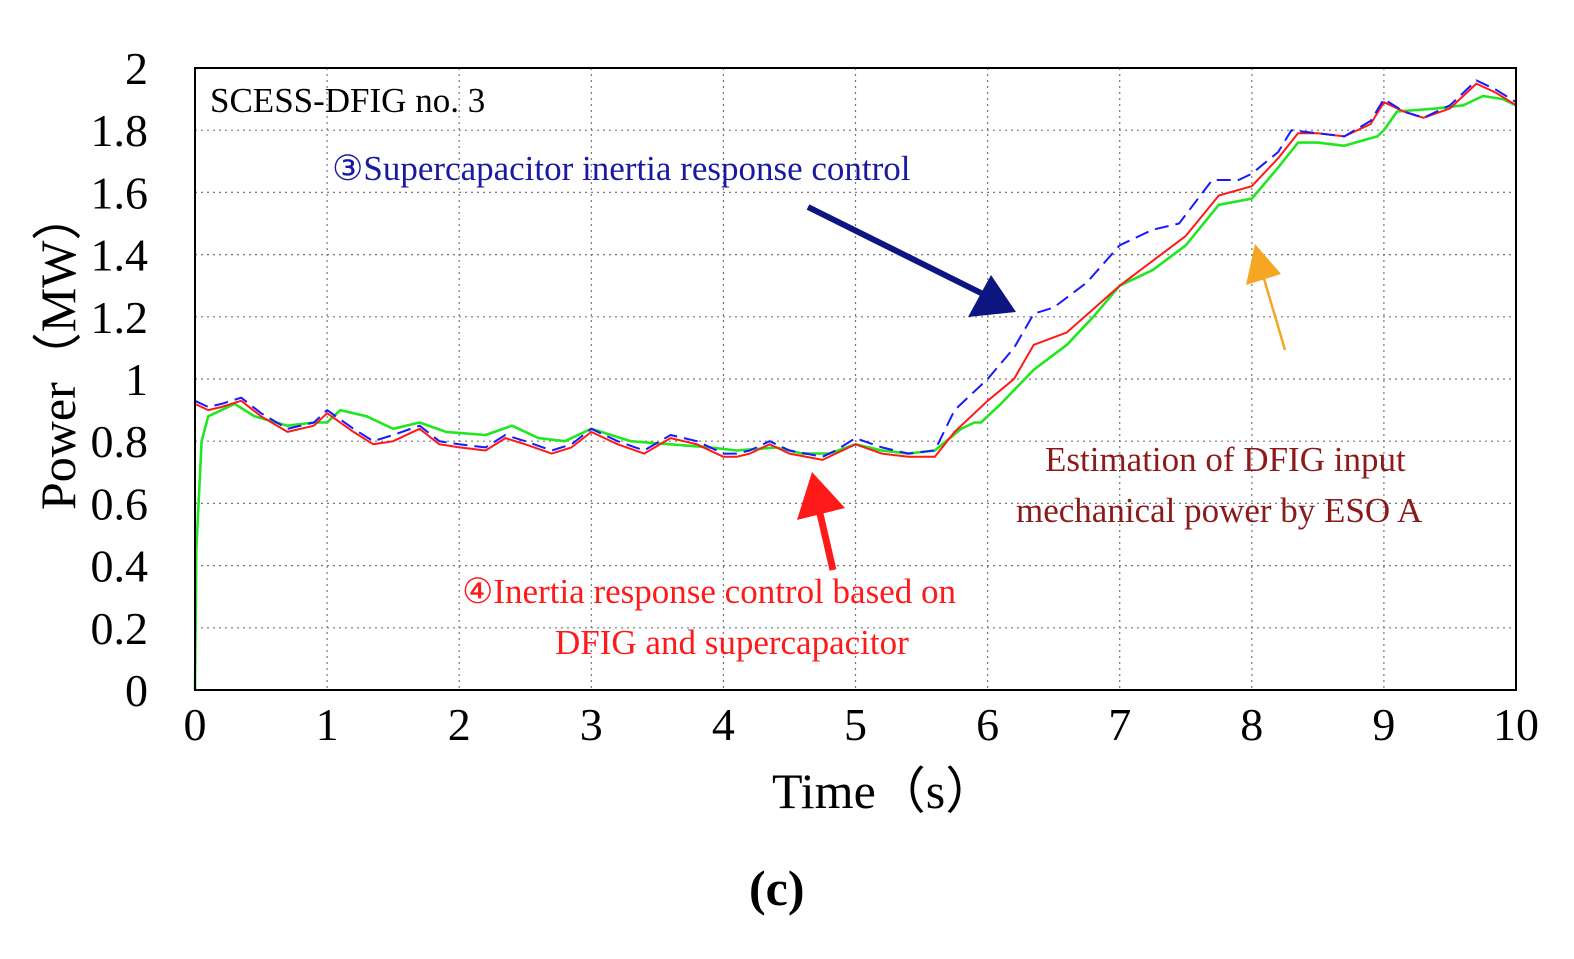  Describe the element at coordinates (195, 724) in the screenshot. I see `x-tick-label: 0` at that location.